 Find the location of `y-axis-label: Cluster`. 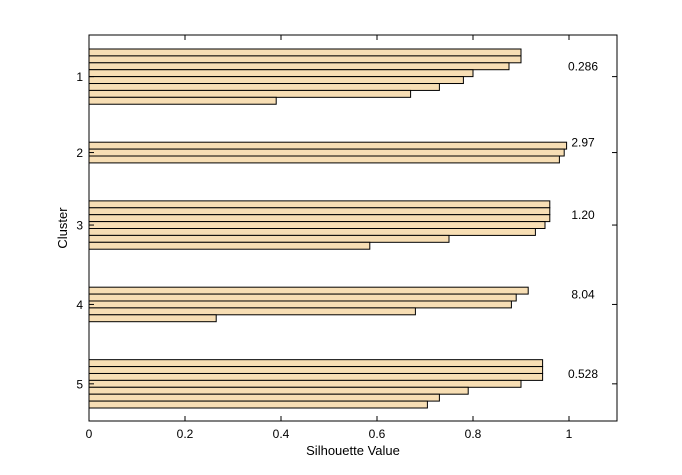

y-axis-label: Cluster is located at coordinates (62, 228).